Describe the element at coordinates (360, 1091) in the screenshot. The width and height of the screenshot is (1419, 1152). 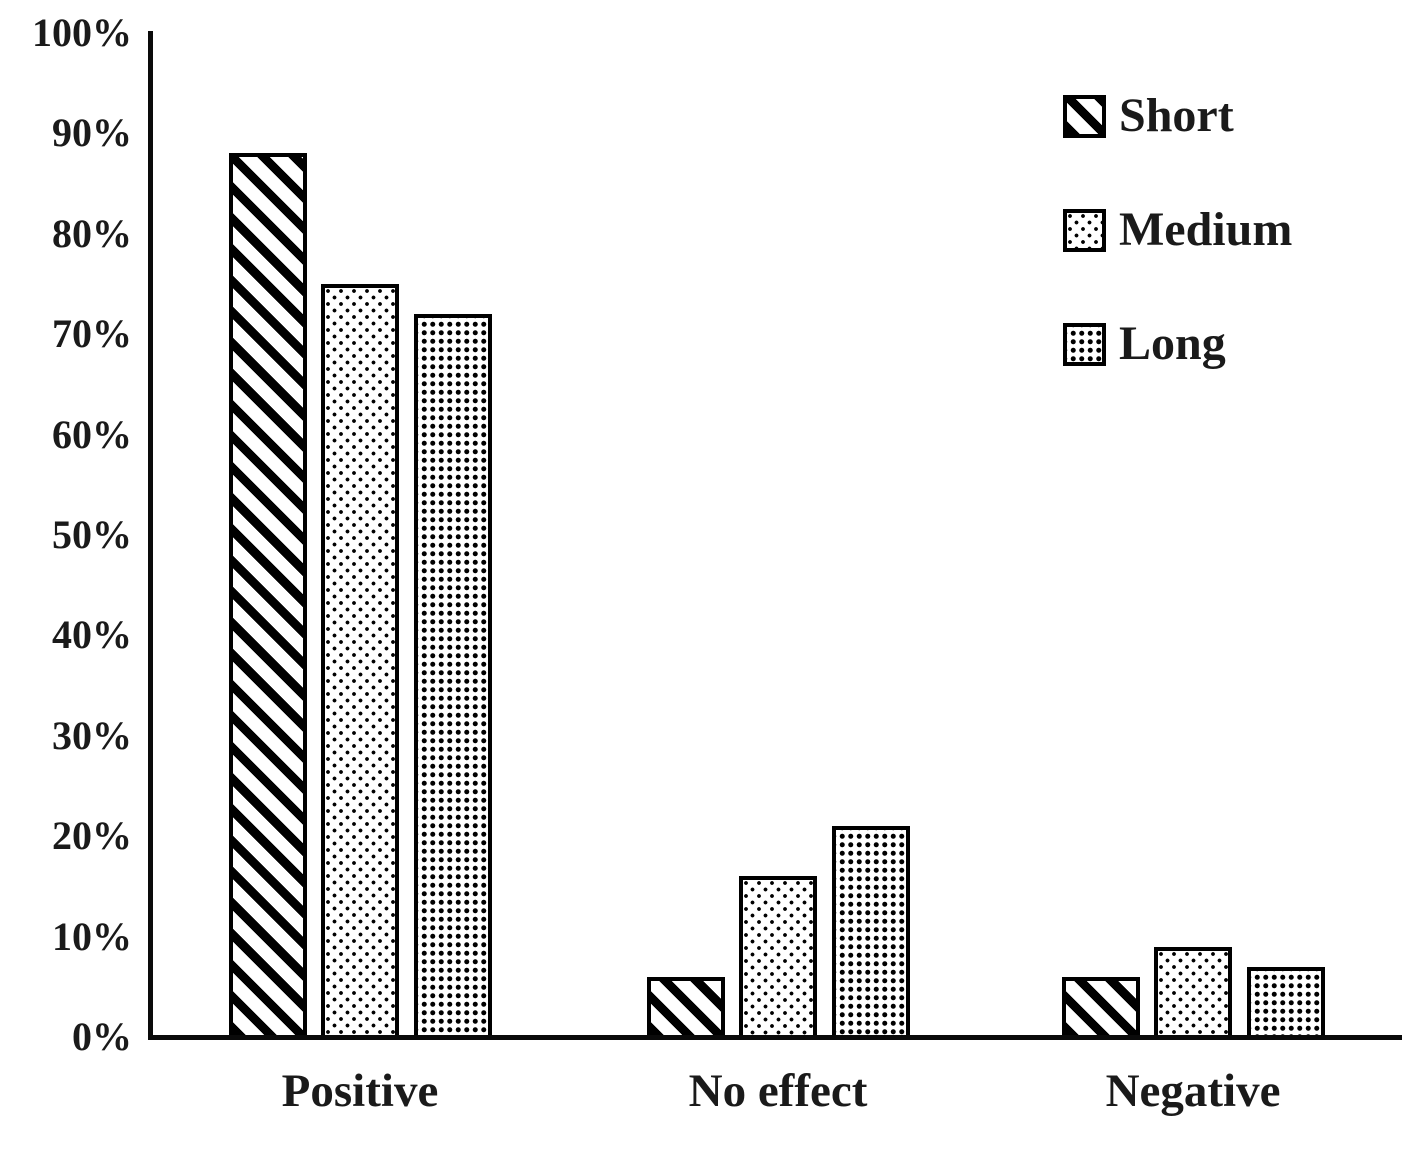
I see `x-axis-label-positive: Positive` at that location.